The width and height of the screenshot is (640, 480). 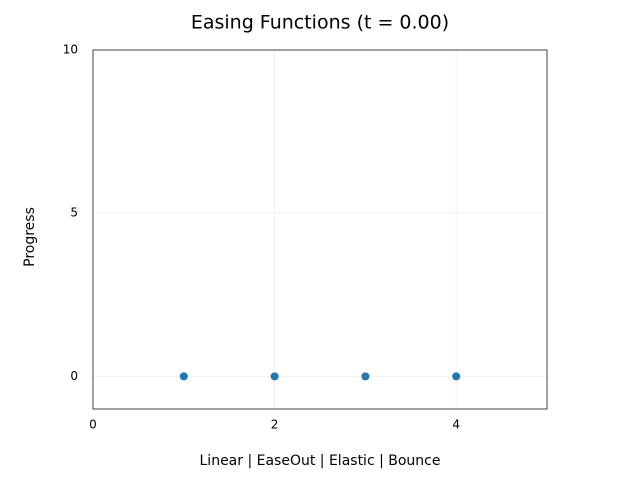 I want to click on x-axis-label: Linear | EaseOut | Elastic | Bounce, so click(x=320, y=461).